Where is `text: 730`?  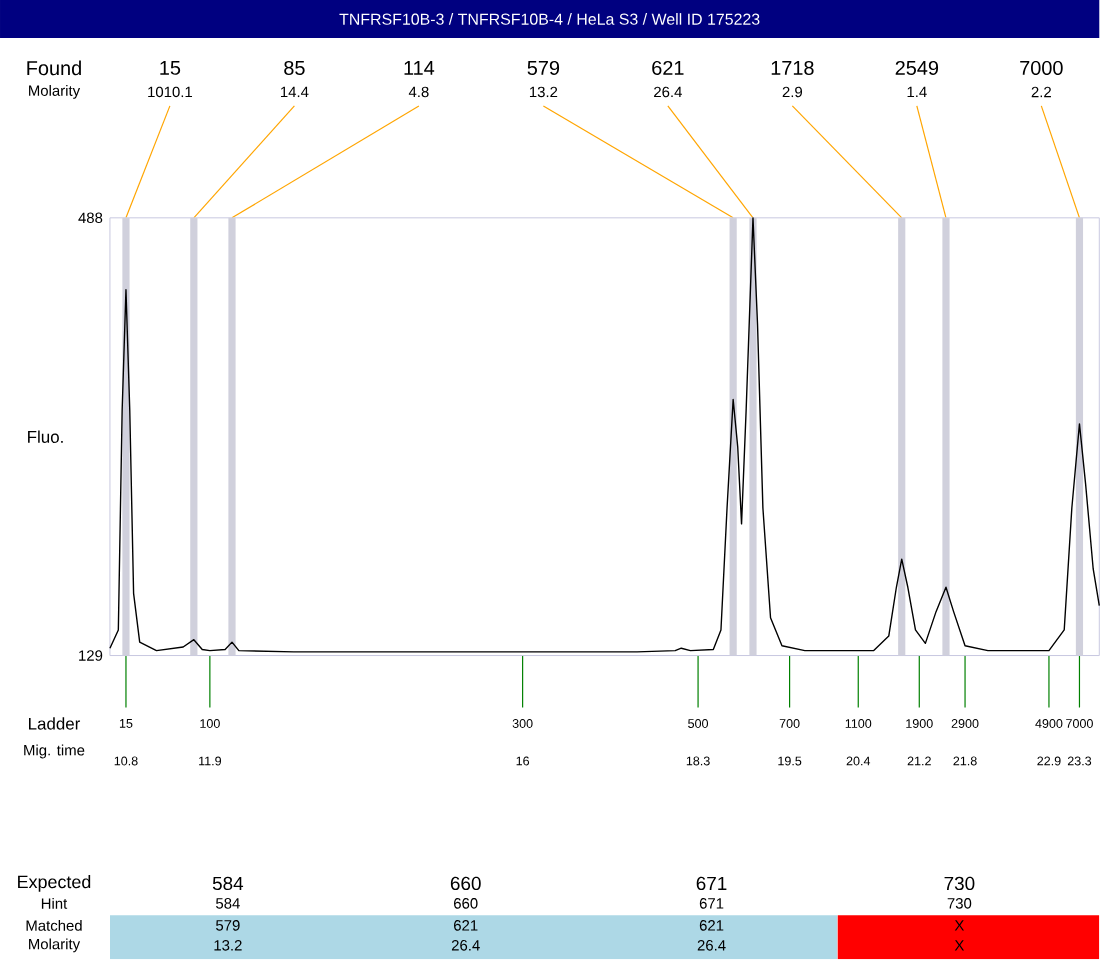
text: 730 is located at coordinates (959, 884).